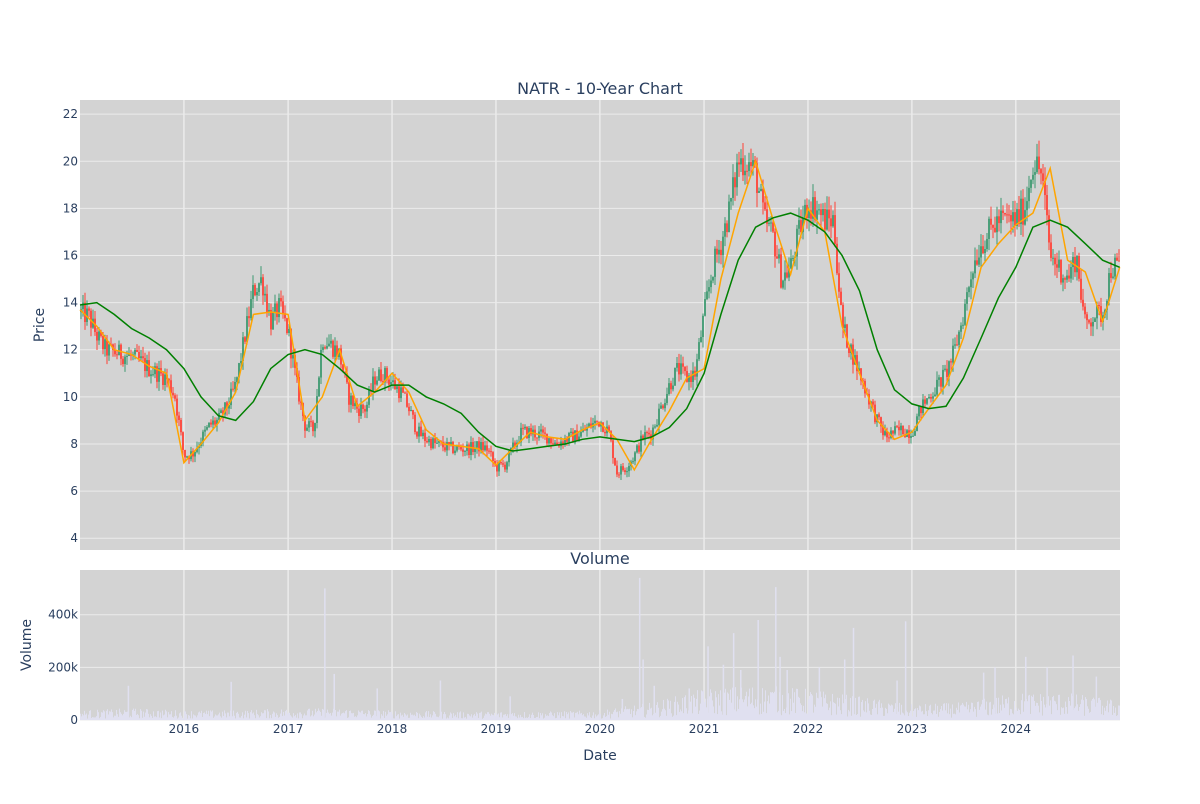 The width and height of the screenshot is (1200, 804). Describe the element at coordinates (600, 558) in the screenshot. I see `volume-chart-title: Volume` at that location.